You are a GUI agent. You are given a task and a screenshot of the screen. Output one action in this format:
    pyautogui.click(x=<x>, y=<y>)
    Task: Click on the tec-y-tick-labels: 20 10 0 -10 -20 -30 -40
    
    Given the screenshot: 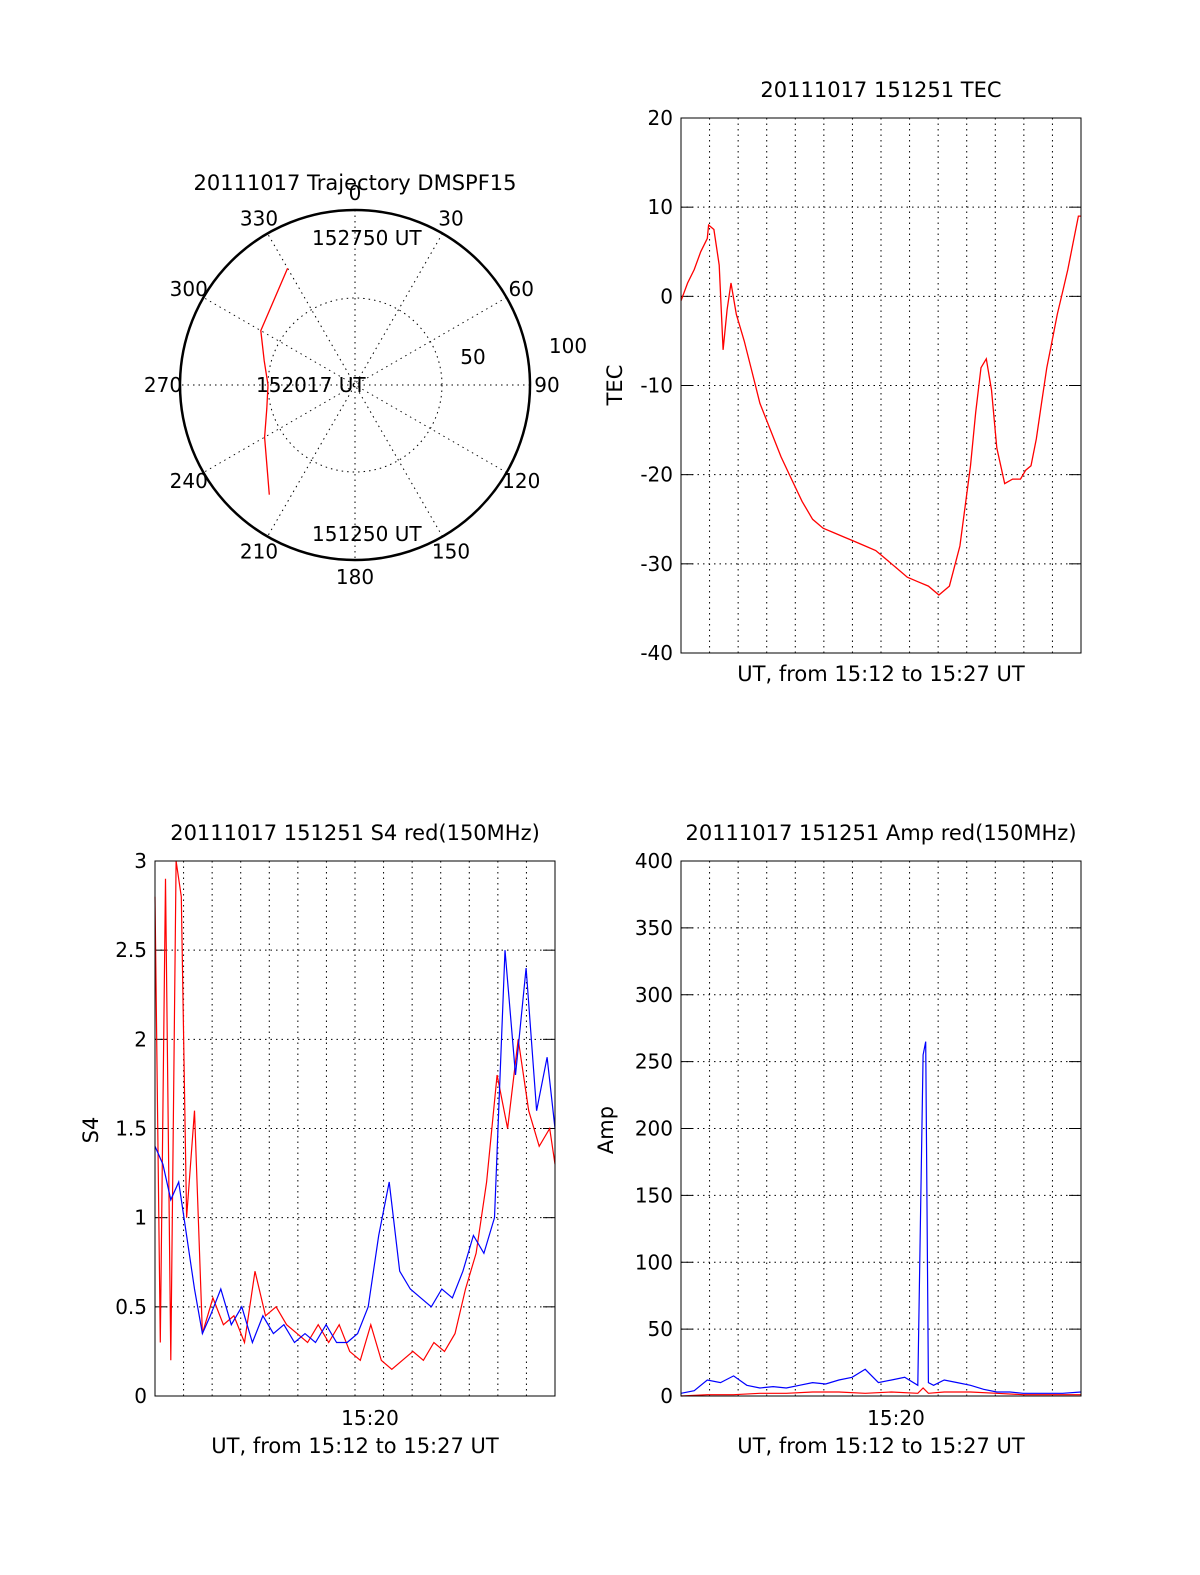 What is the action you would take?
    pyautogui.click(x=656, y=385)
    